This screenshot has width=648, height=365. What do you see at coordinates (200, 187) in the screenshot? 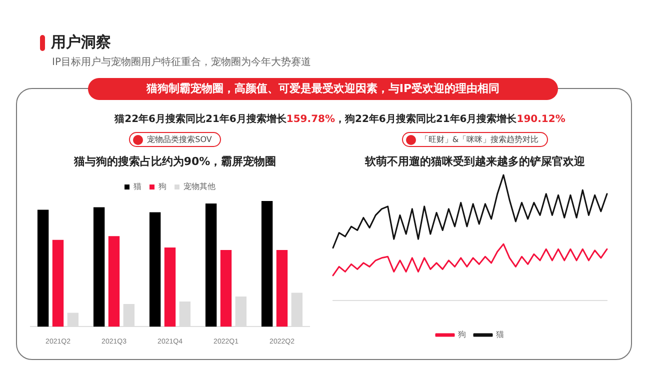
I see `legend-label: 宠物其他` at bounding box center [200, 187].